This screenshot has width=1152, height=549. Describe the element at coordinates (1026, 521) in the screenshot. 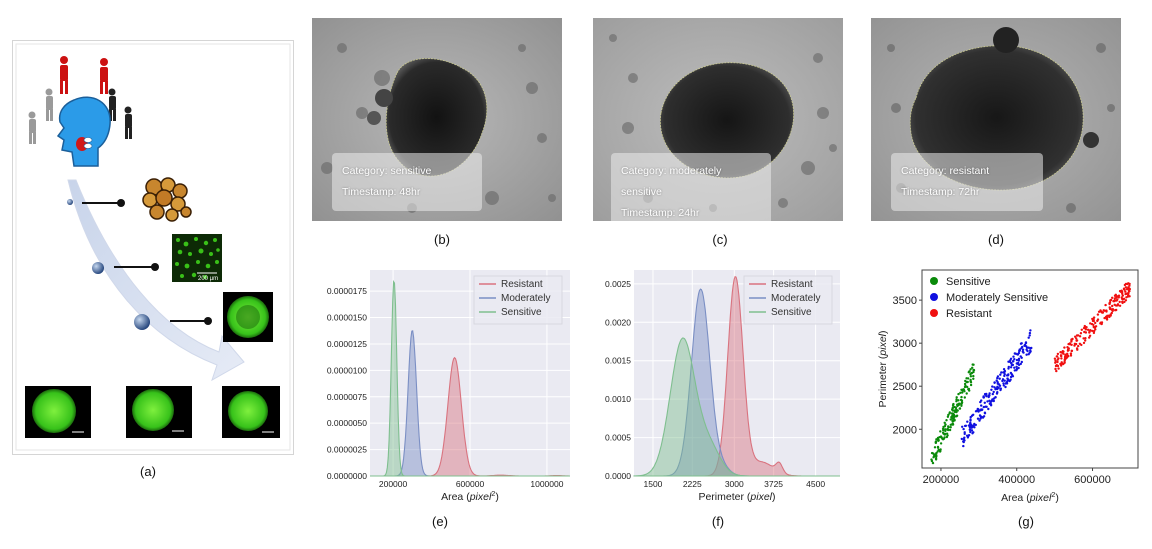

I see `caption-g: (g)` at that location.